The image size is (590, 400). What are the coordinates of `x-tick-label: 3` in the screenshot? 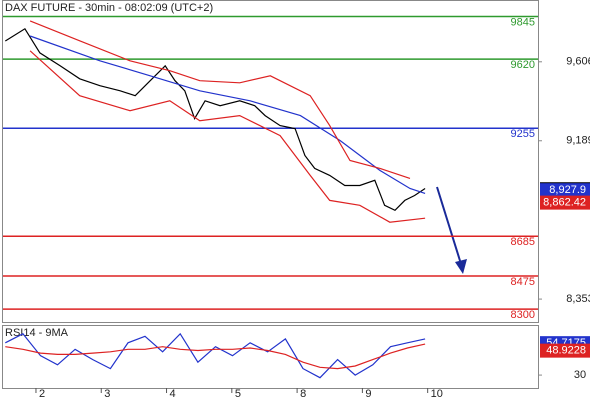 It's located at (107, 394).